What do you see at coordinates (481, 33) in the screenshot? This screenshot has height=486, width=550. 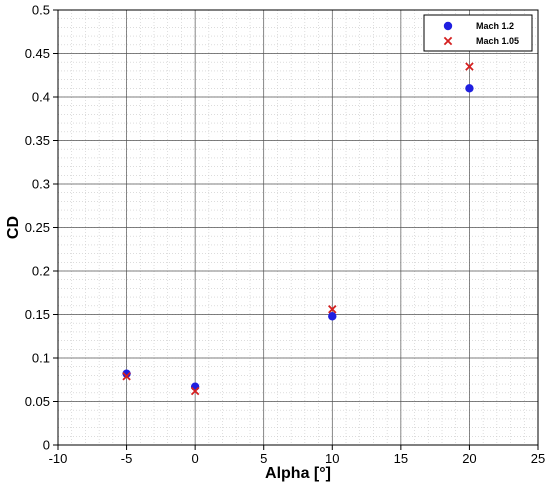 I see `legend-items: Mach 1.2 Mach 1.05` at bounding box center [481, 33].